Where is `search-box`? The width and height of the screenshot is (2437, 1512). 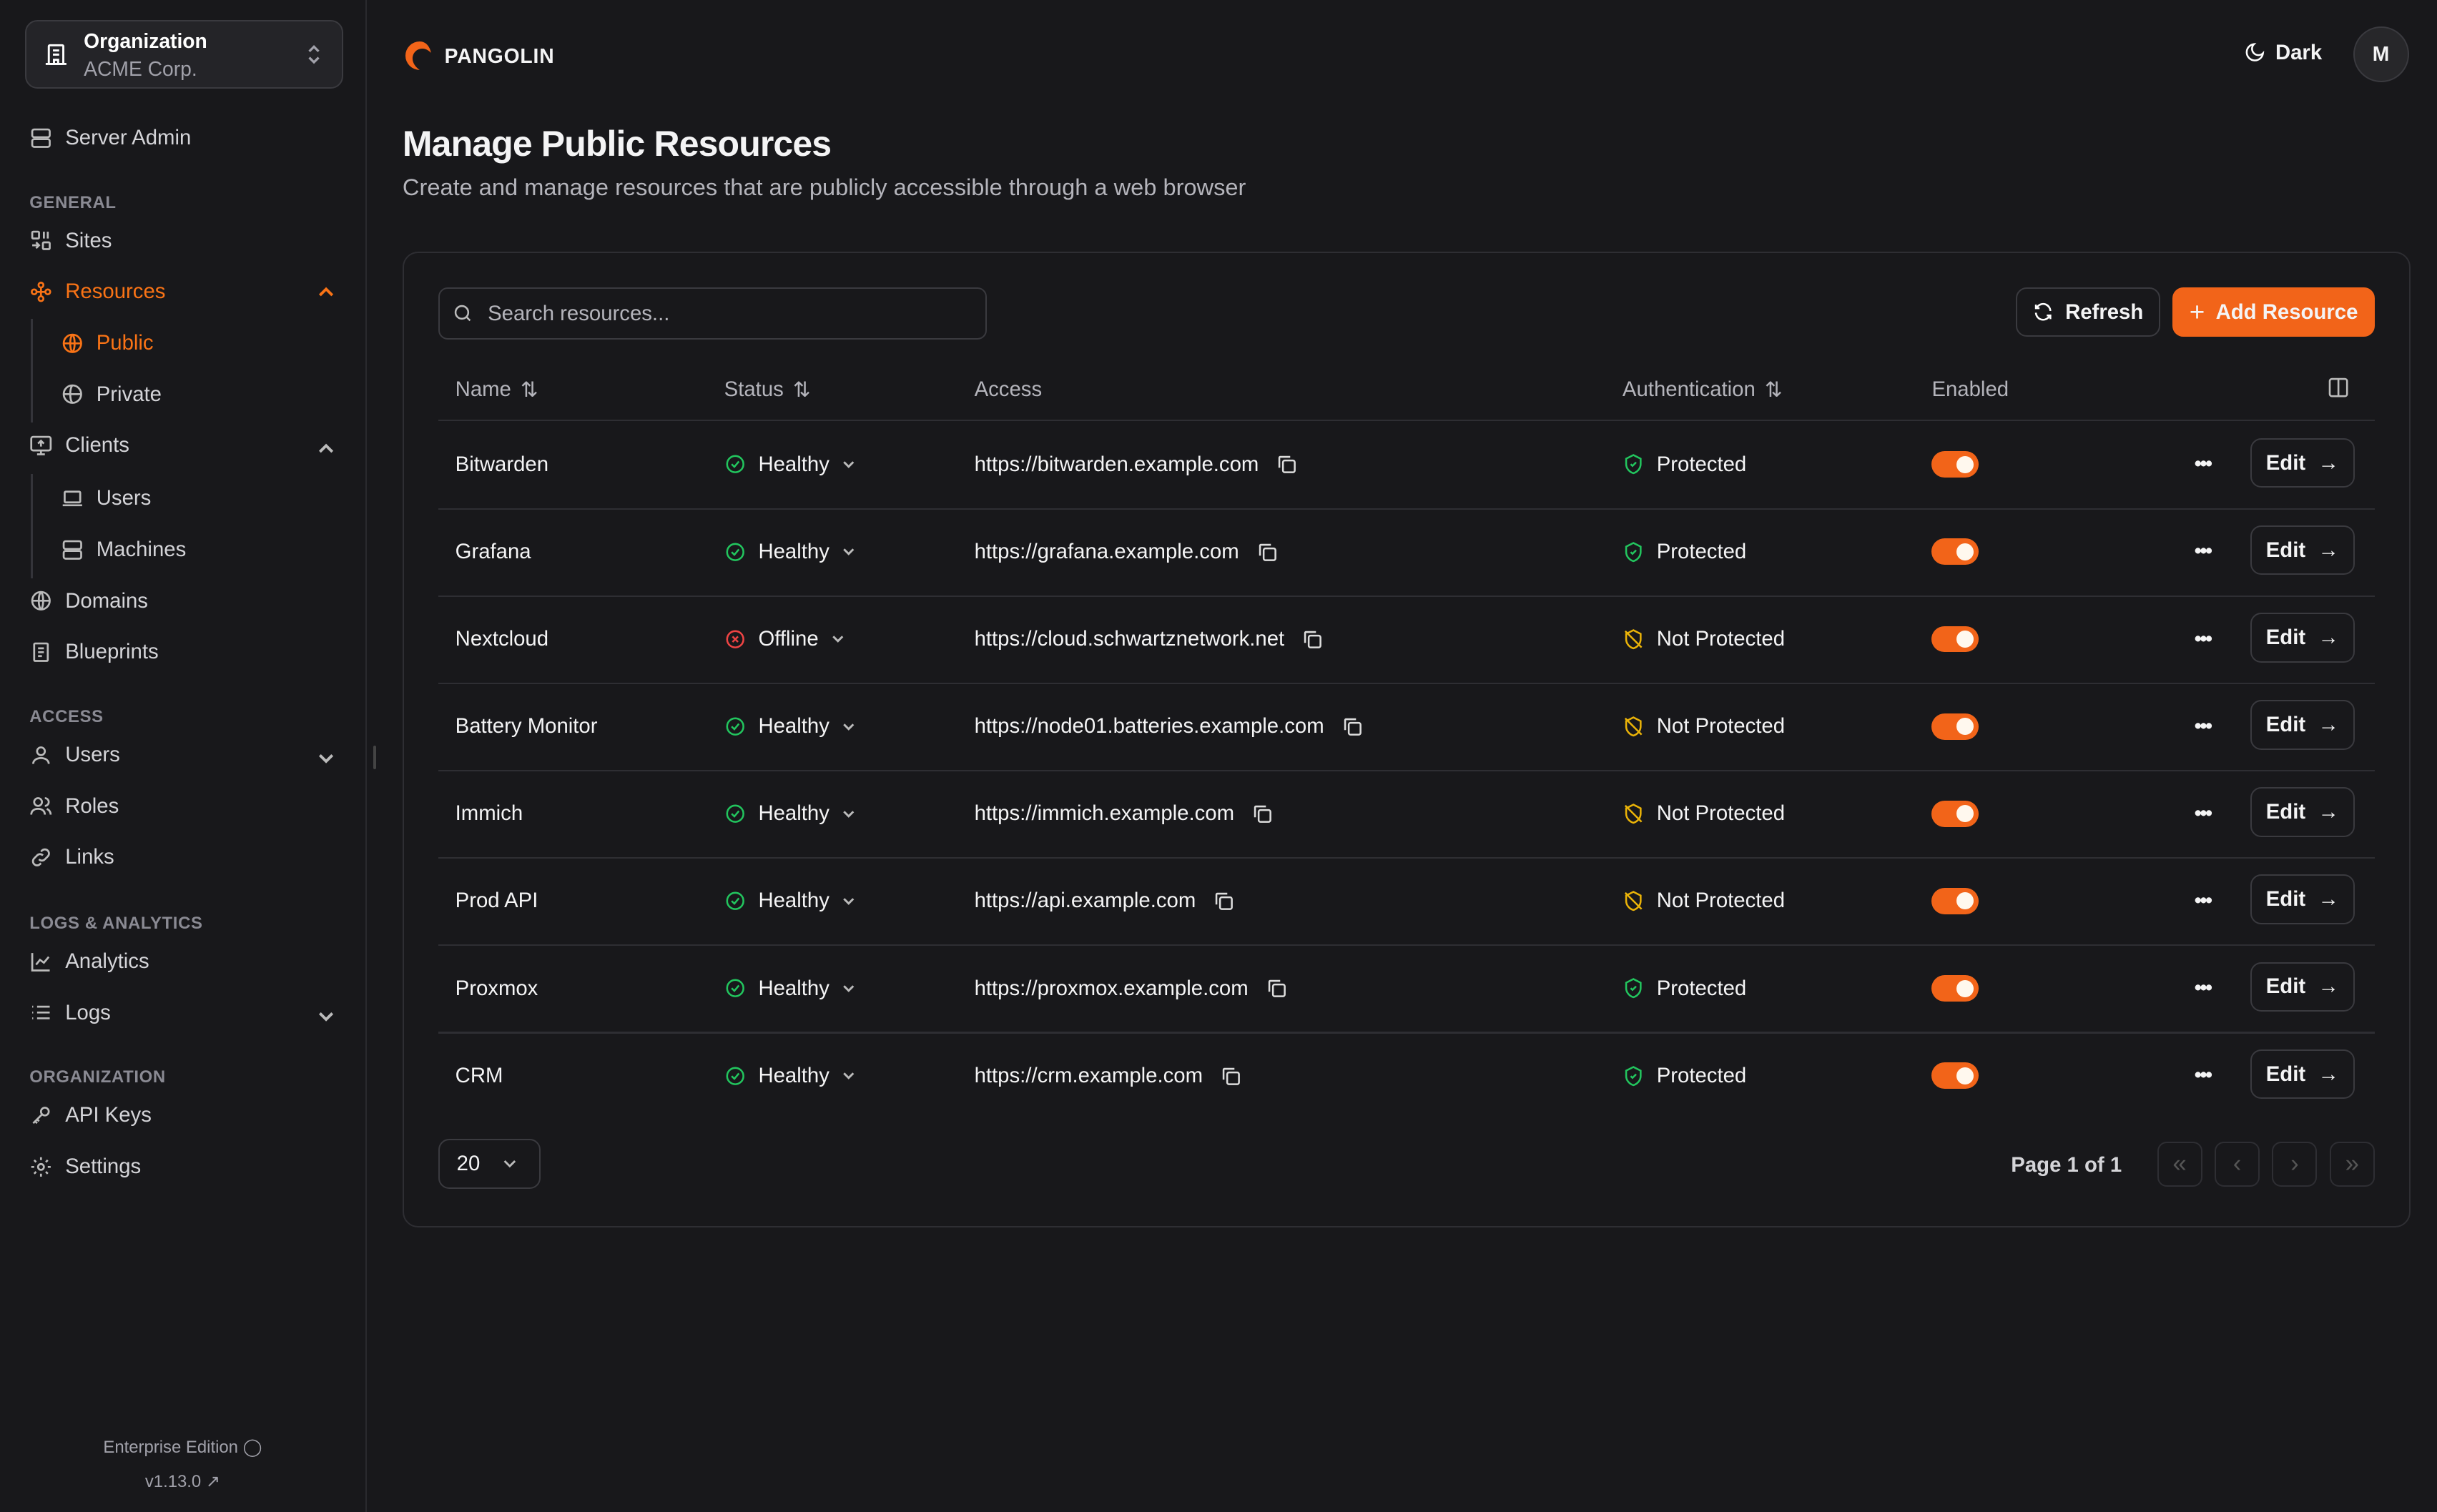
search-box is located at coordinates (712, 313).